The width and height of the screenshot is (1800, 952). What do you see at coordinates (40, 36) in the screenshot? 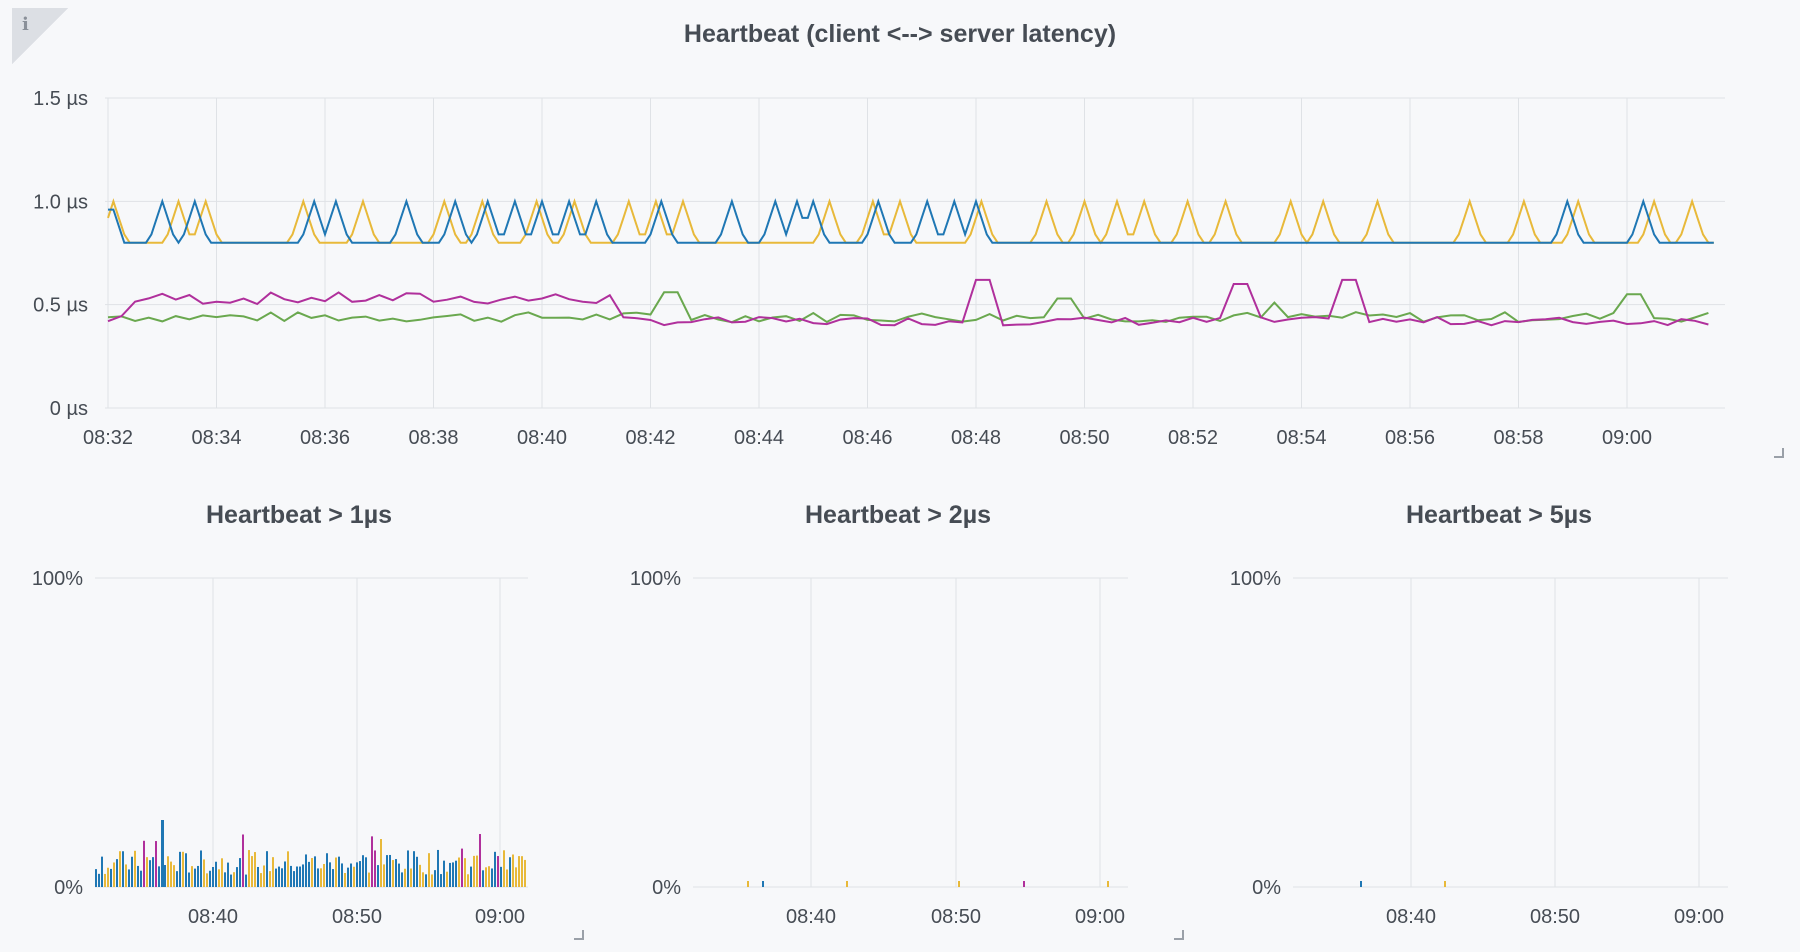
I see `info-icon: i` at bounding box center [40, 36].